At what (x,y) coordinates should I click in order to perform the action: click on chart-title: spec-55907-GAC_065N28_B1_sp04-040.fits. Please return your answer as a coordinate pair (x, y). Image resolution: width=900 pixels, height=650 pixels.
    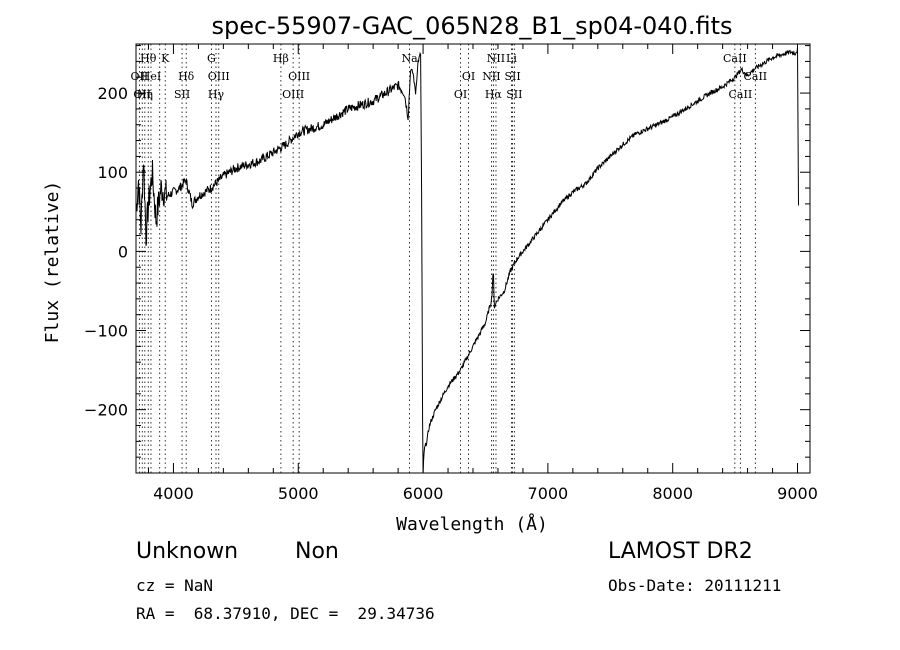
    Looking at the image, I should click on (471, 26).